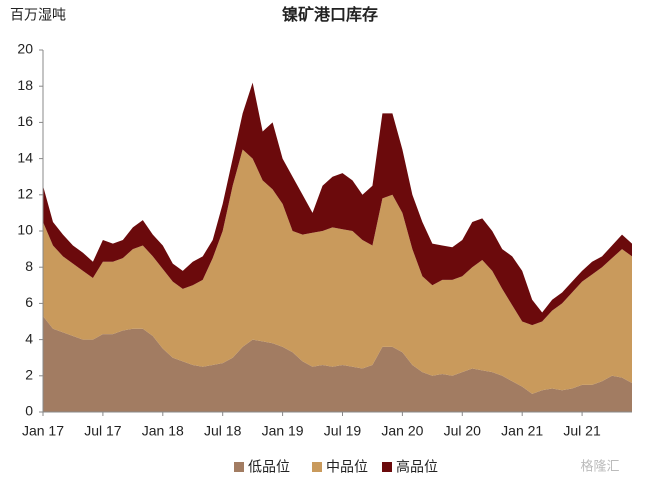  What do you see at coordinates (25, 194) in the screenshot?
I see `y-tick-label: 12` at bounding box center [25, 194].